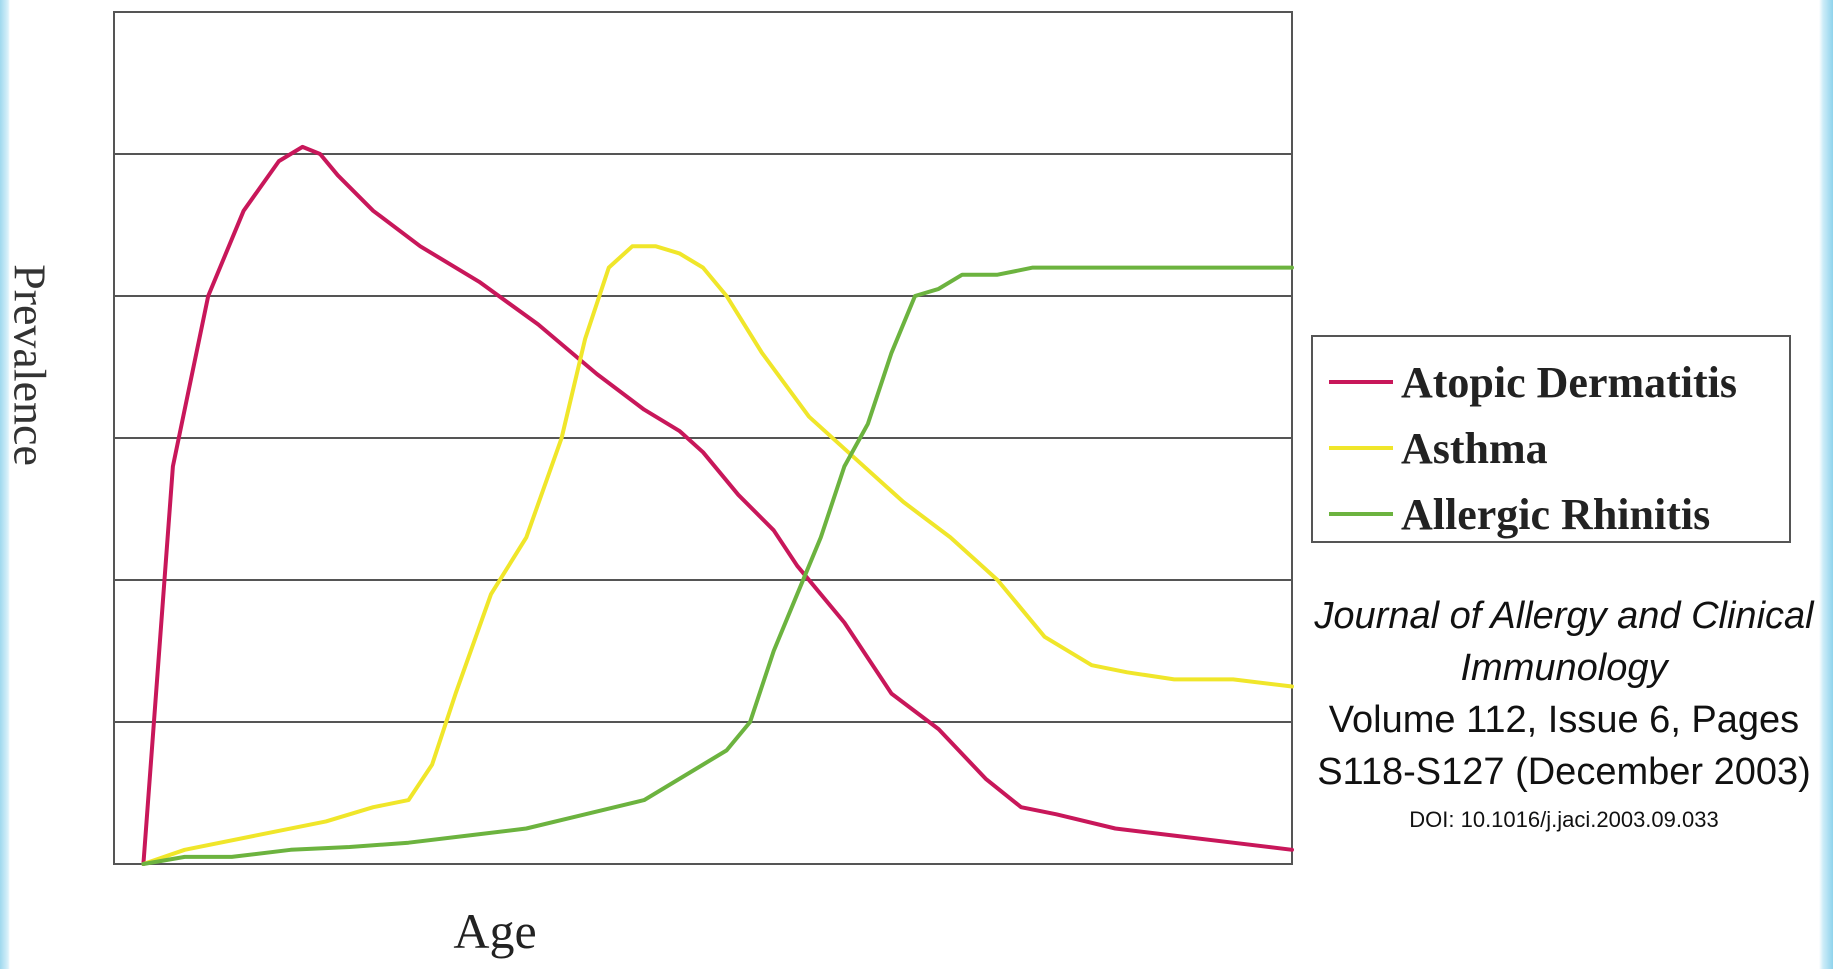 The width and height of the screenshot is (1833, 969). Describe the element at coordinates (1564, 819) in the screenshot. I see `citation-doi: DOI: 10.1016/j.jaci.2003.09.033` at that location.